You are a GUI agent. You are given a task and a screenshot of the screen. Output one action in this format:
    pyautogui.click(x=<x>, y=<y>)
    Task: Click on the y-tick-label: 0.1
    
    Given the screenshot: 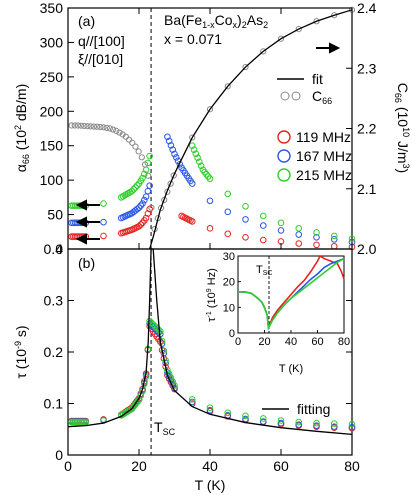 What is the action you would take?
    pyautogui.click(x=54, y=404)
    